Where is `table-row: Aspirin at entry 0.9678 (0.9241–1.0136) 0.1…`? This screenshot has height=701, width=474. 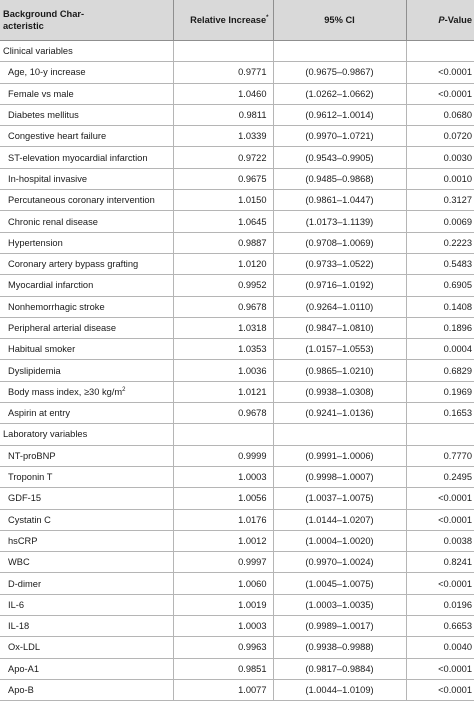
table-row: Aspirin at entry 0.9678 (0.9241–1.0136) 0.1… is located at coordinates (237, 413).